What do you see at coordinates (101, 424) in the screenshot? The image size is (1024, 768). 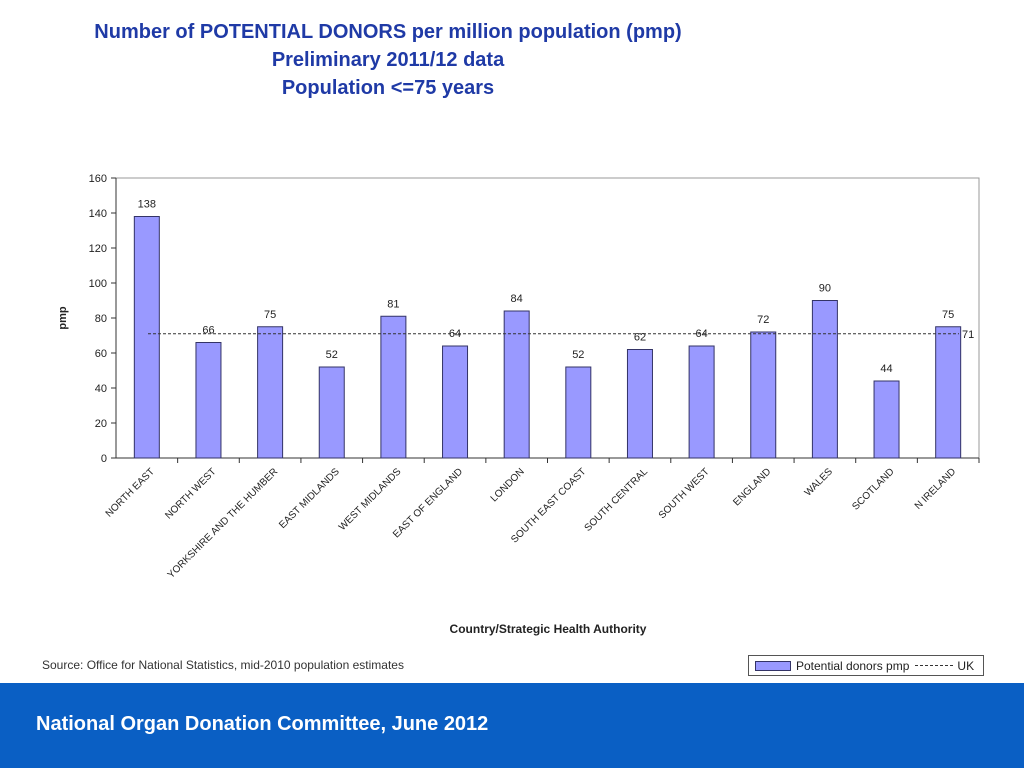 I see `y-tick-label: 20` at bounding box center [101, 424].